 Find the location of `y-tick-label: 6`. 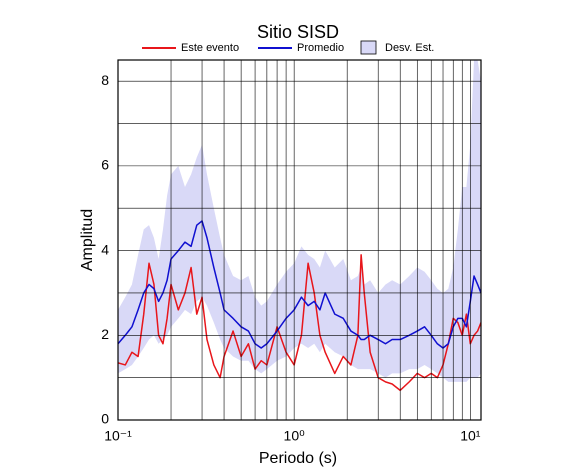

y-tick-label: 6 is located at coordinates (105, 165).